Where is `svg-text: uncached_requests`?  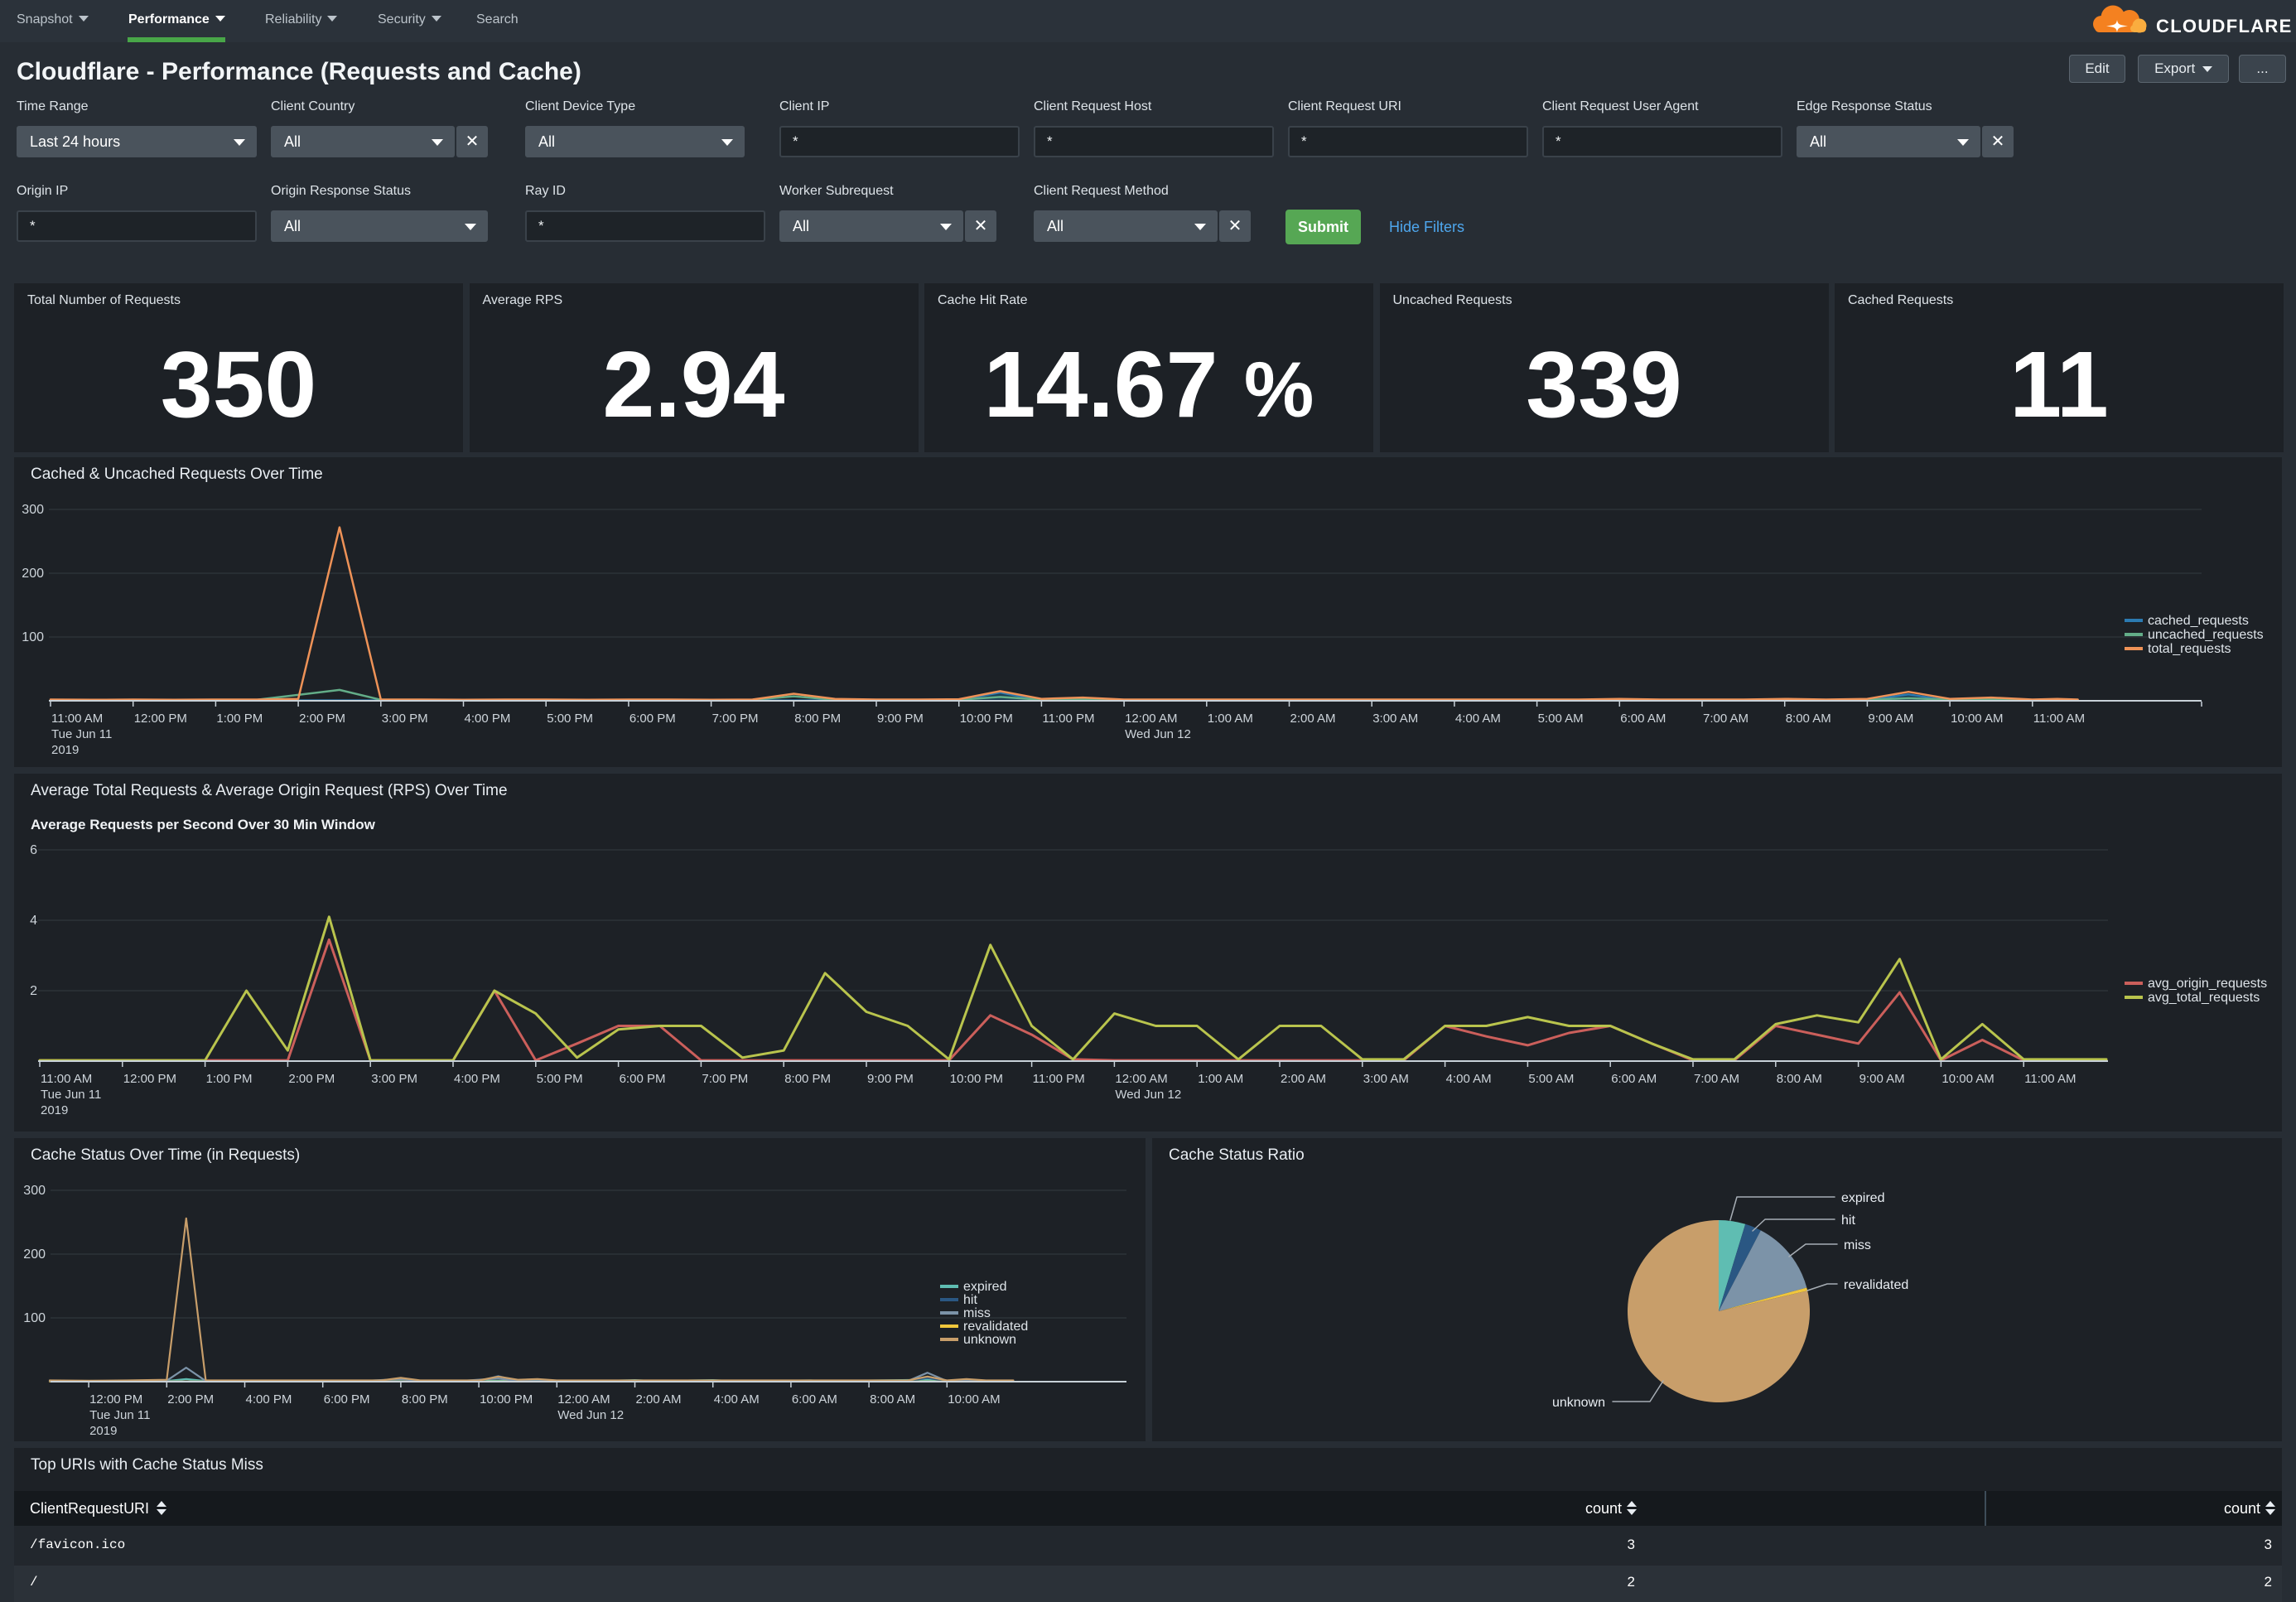 svg-text: uncached_requests is located at coordinates (2206, 635).